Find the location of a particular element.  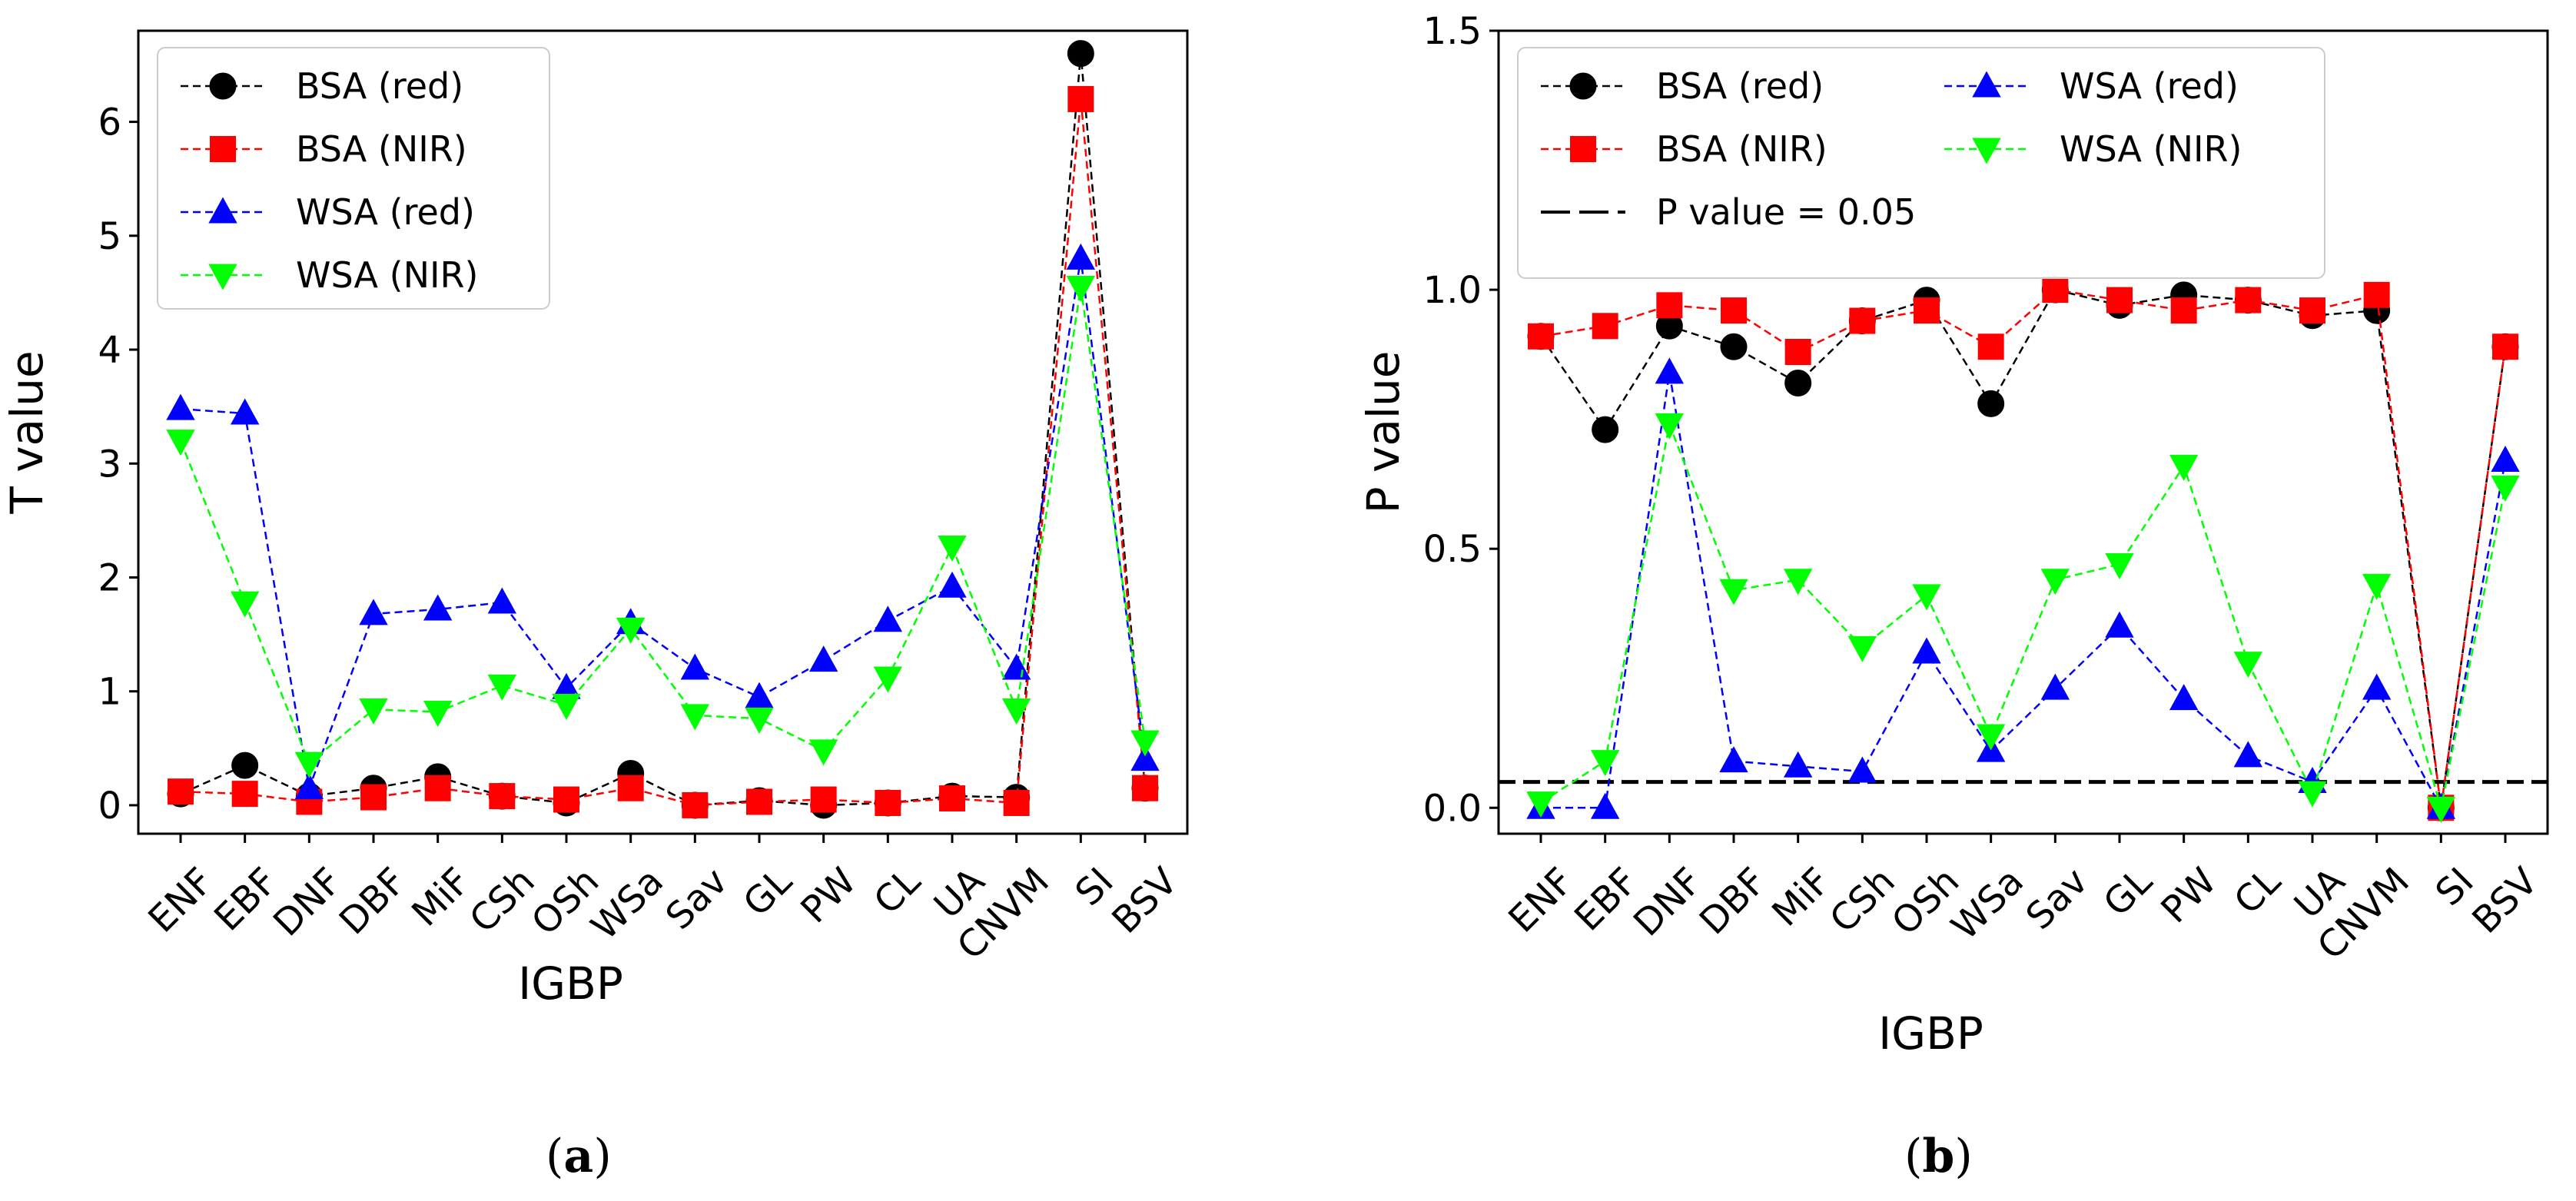

panel-b-letter: b is located at coordinates (1939, 1156).